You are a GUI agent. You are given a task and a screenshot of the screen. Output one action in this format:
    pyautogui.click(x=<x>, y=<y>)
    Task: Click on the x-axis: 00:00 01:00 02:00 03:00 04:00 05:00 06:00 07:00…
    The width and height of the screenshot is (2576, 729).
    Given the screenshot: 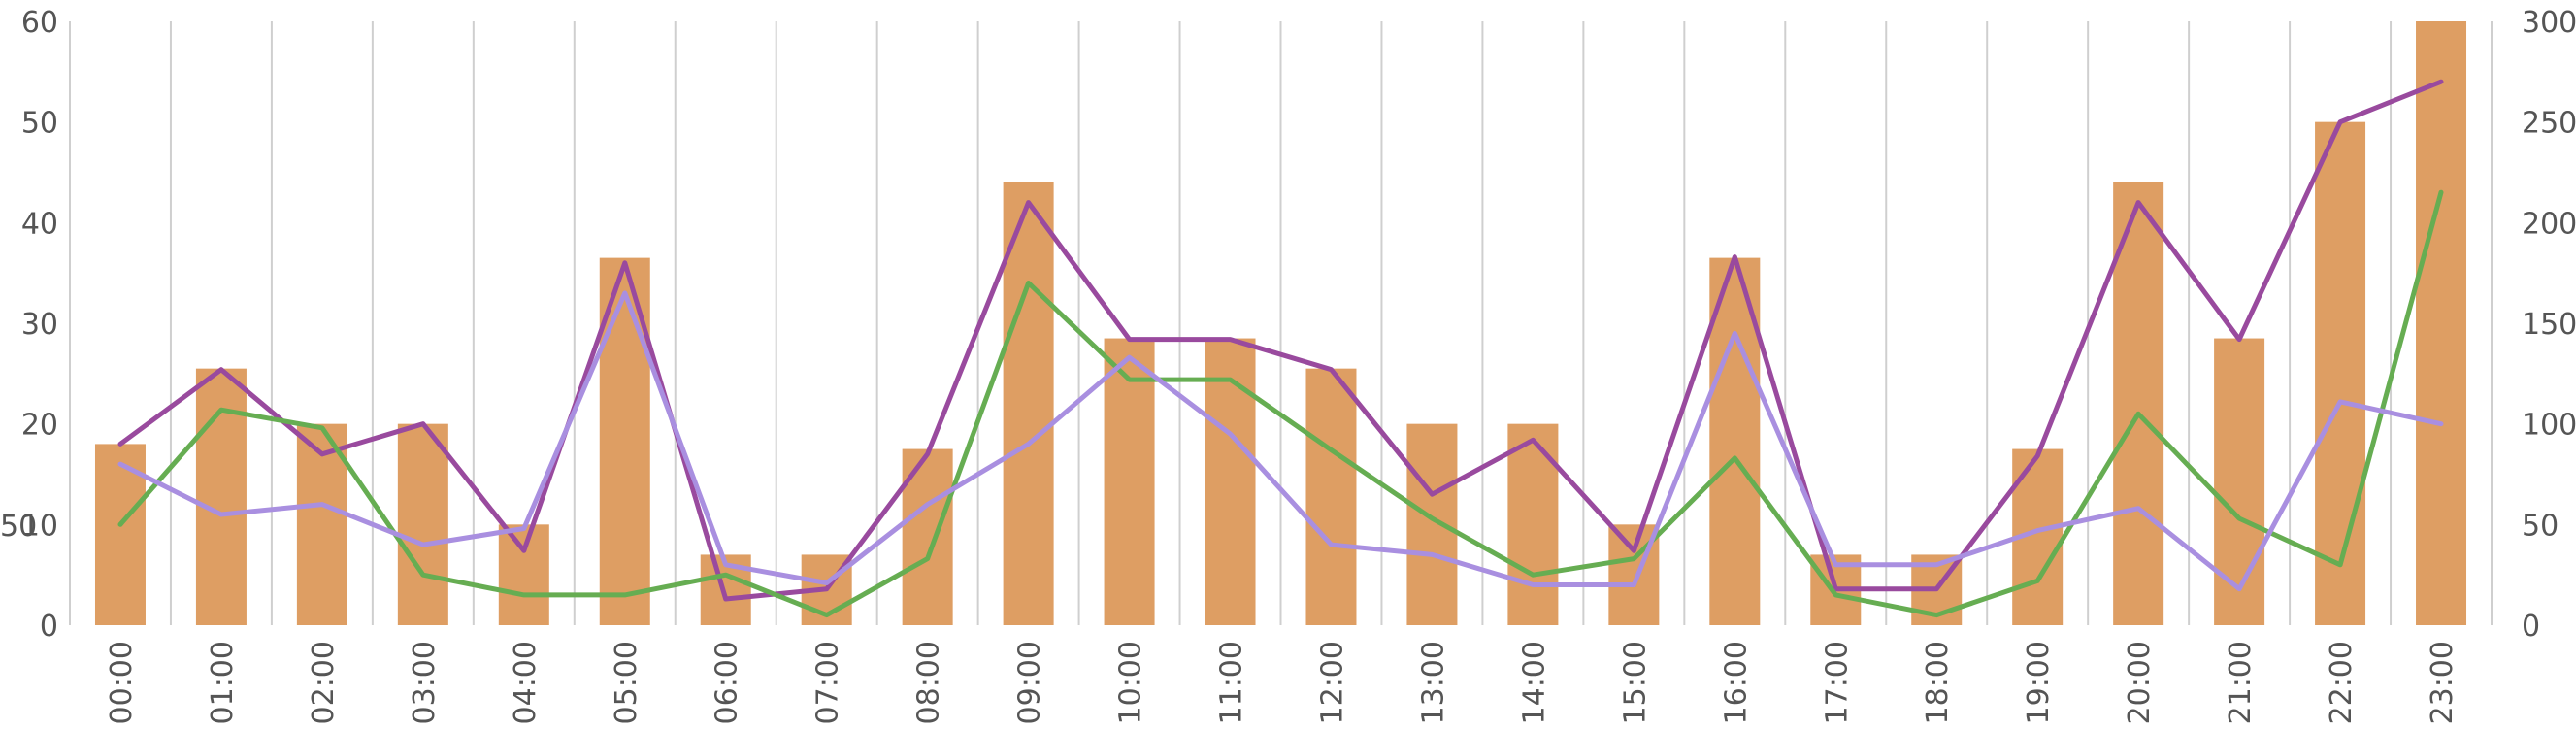 What is the action you would take?
    pyautogui.click(x=1283, y=682)
    